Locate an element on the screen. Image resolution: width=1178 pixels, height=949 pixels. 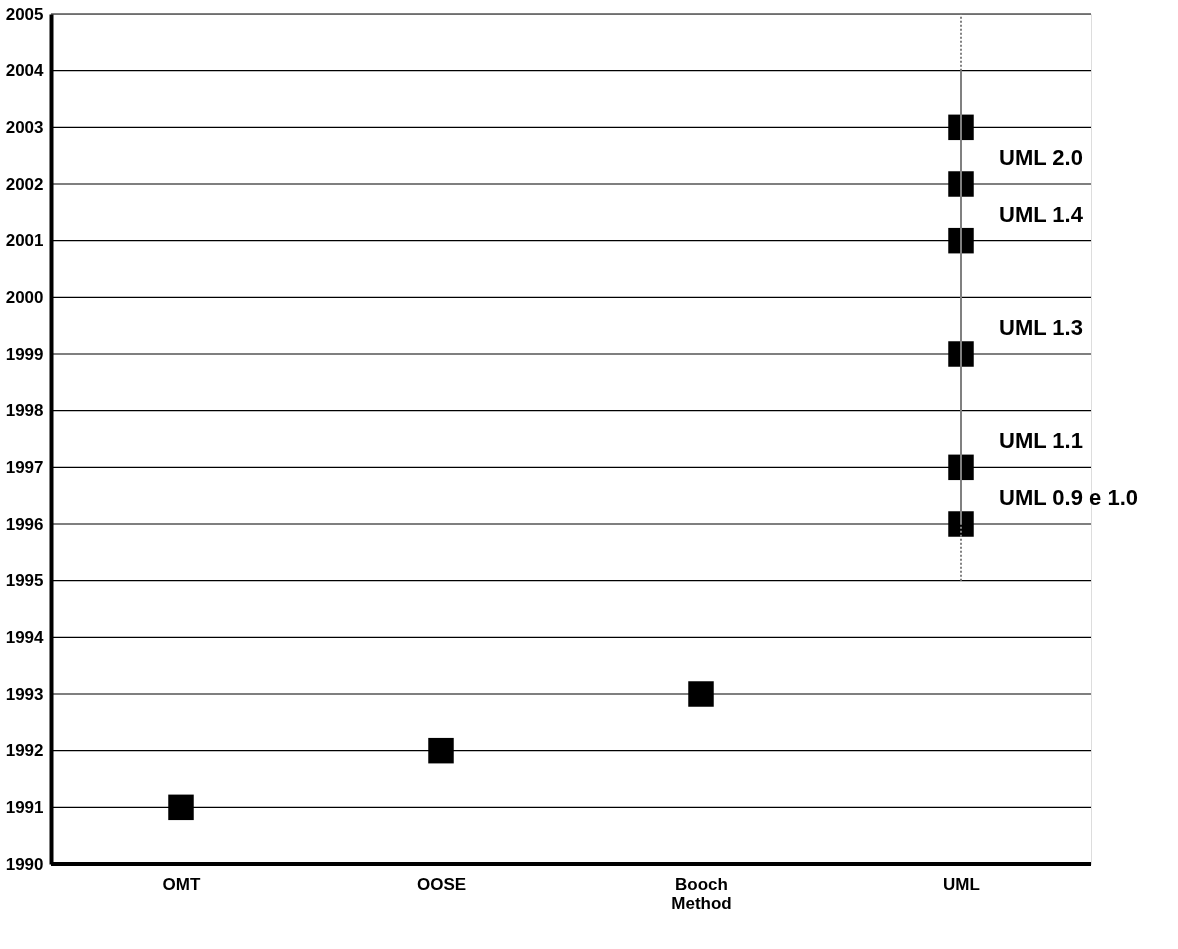
annotation: UML 1.4 is located at coordinates (1041, 214).